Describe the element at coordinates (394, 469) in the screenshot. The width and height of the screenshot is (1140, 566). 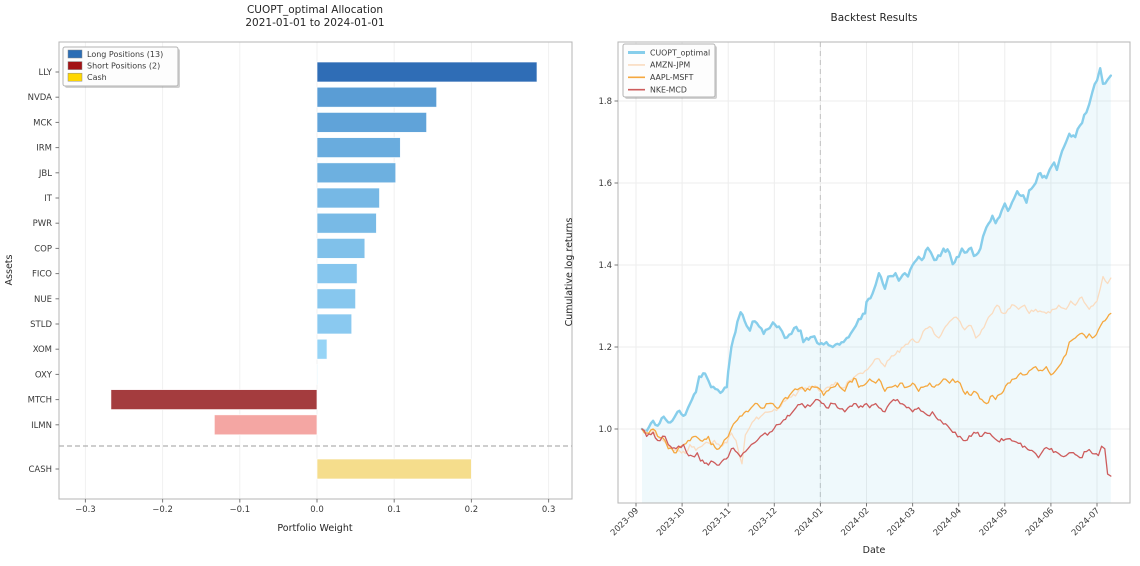
I see `bar-CASH` at that location.